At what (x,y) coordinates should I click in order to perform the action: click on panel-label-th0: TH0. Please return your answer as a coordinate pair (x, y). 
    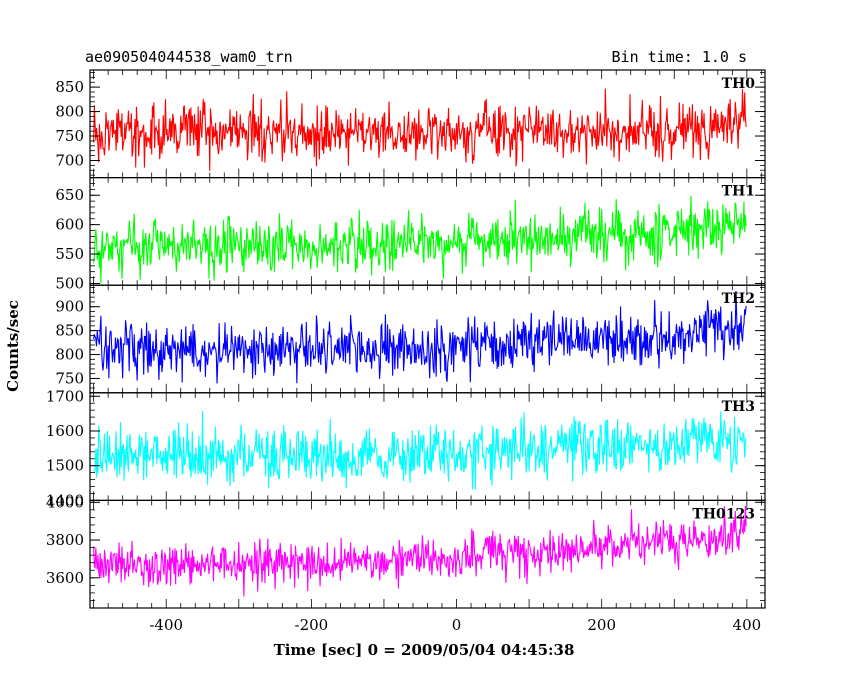
    Looking at the image, I should click on (739, 84).